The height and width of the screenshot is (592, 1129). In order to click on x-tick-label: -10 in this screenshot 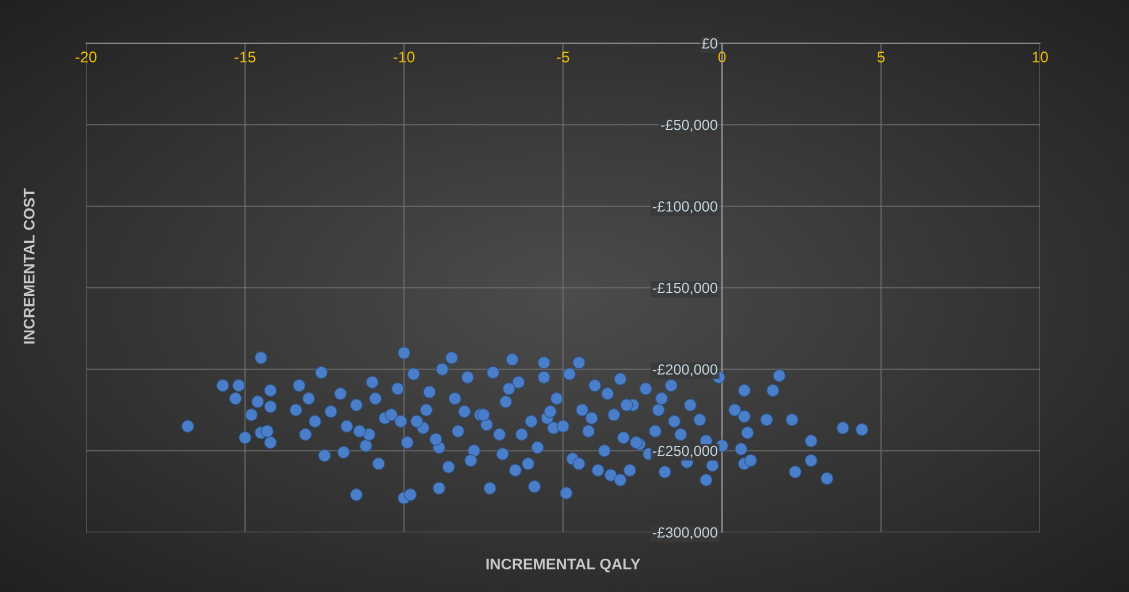, I will do `click(404, 57)`.